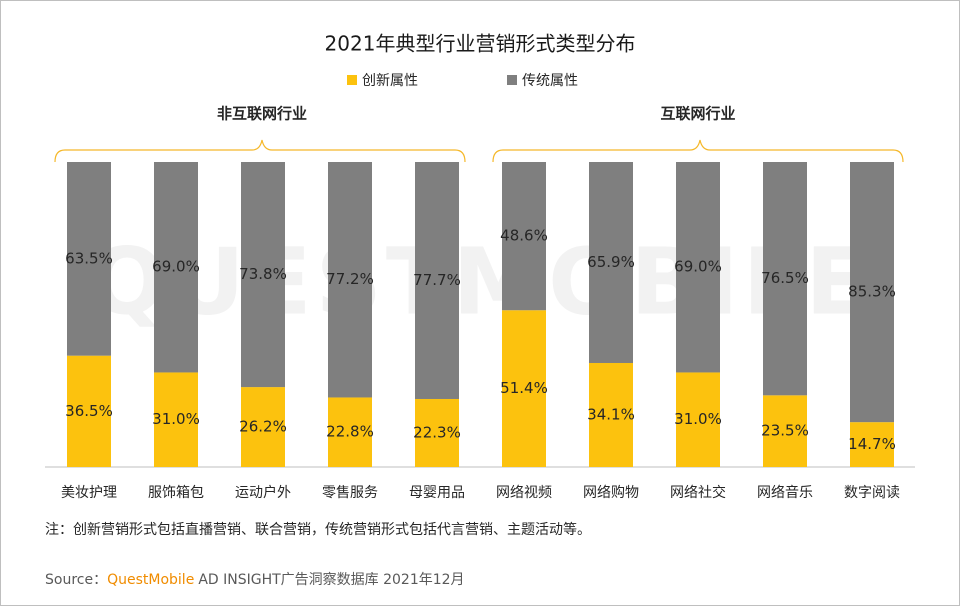 Image resolution: width=960 pixels, height=606 pixels. I want to click on source-text: AD INSIGHT广告洞察数据库 2021年12月, so click(331, 579).